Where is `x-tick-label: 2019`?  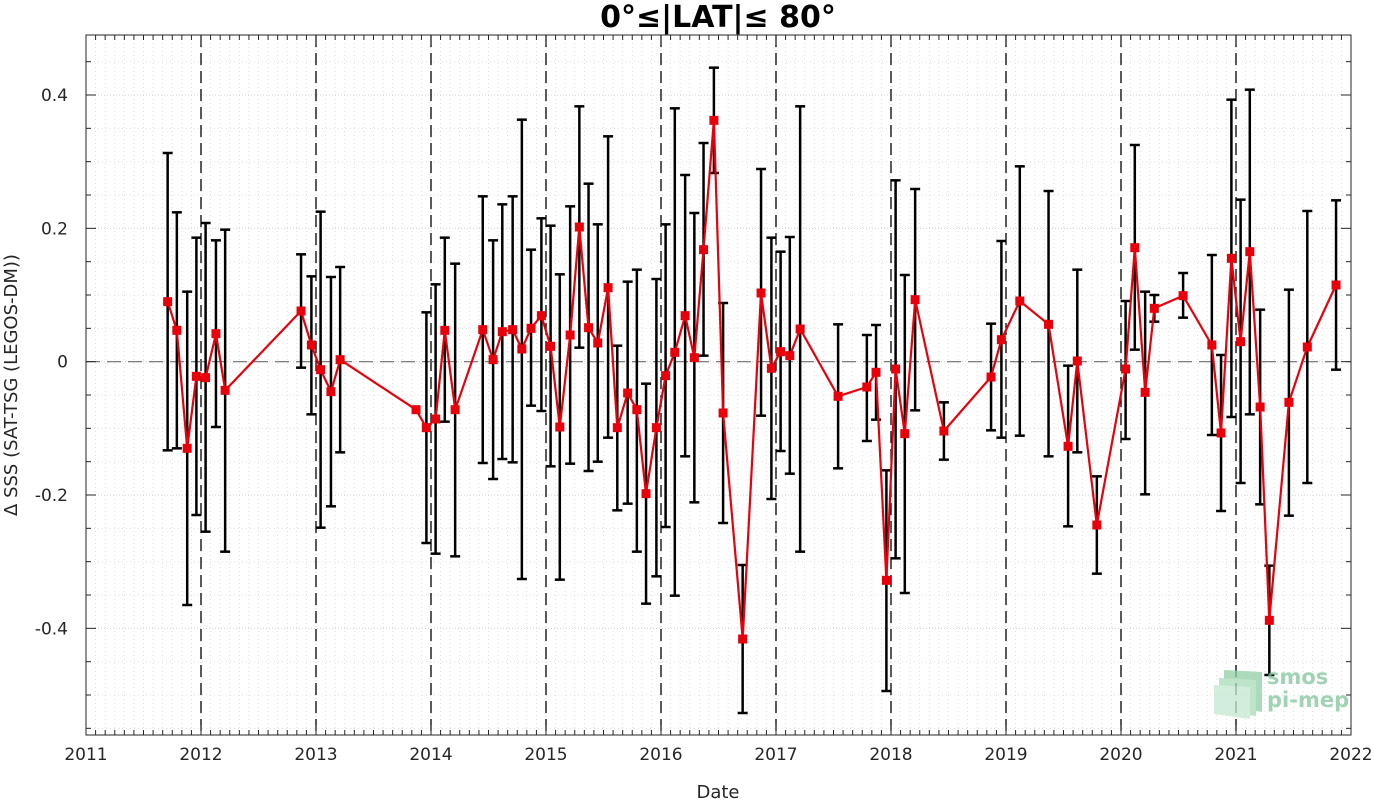
x-tick-label: 2019 is located at coordinates (1005, 755).